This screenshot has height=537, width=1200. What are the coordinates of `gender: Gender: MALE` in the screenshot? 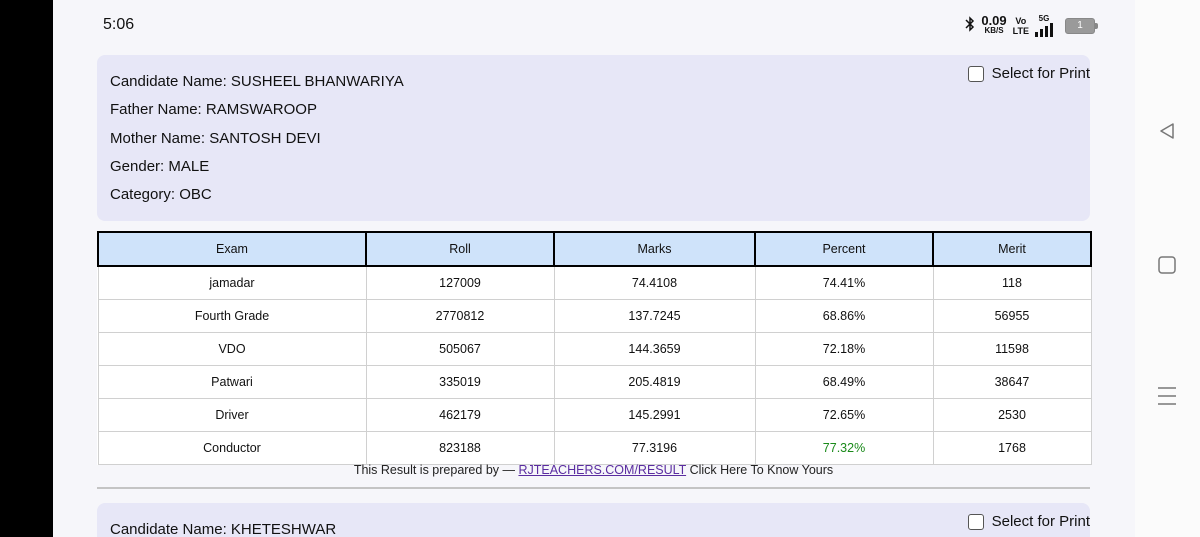 It's located at (160, 166).